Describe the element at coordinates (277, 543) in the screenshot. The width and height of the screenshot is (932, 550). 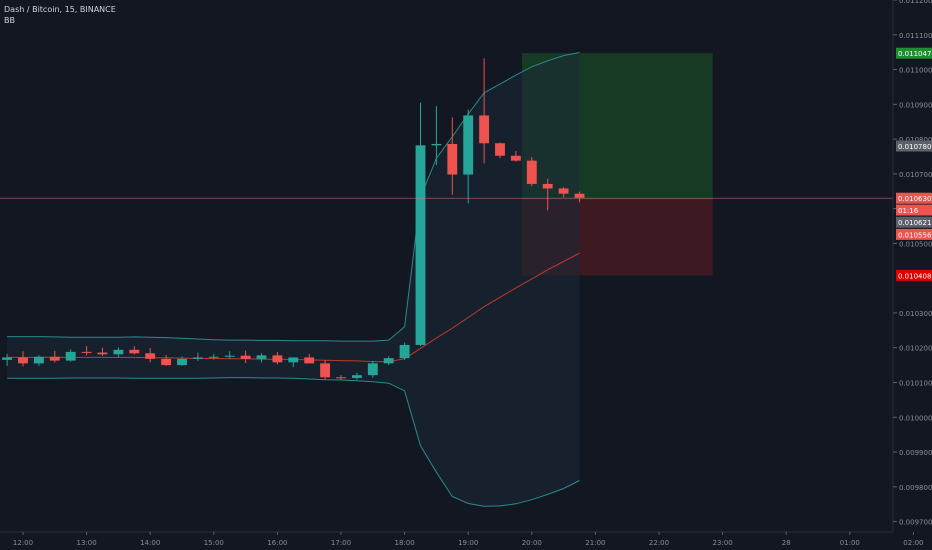
I see `time-tick-label: 16:00` at that location.